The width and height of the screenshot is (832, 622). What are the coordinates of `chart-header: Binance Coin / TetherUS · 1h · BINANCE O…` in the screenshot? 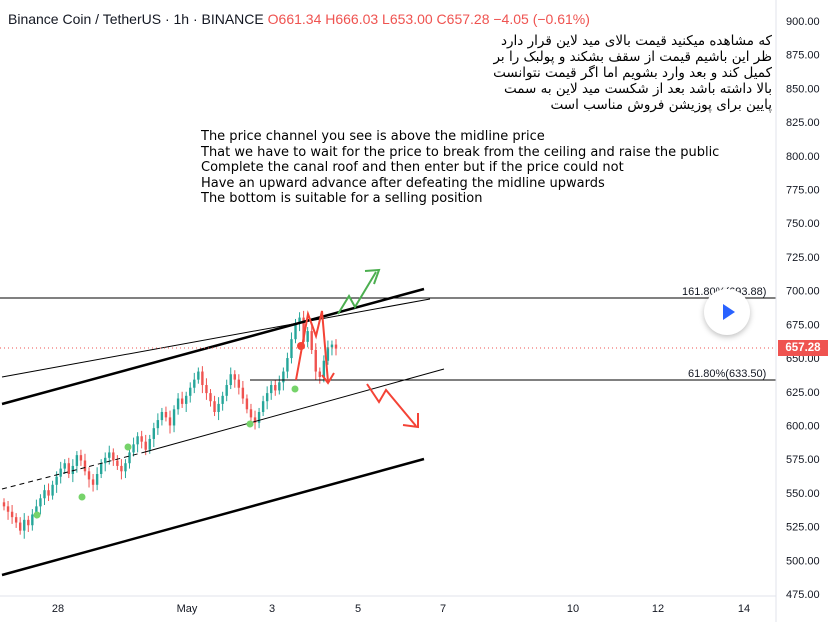 It's located at (299, 19).